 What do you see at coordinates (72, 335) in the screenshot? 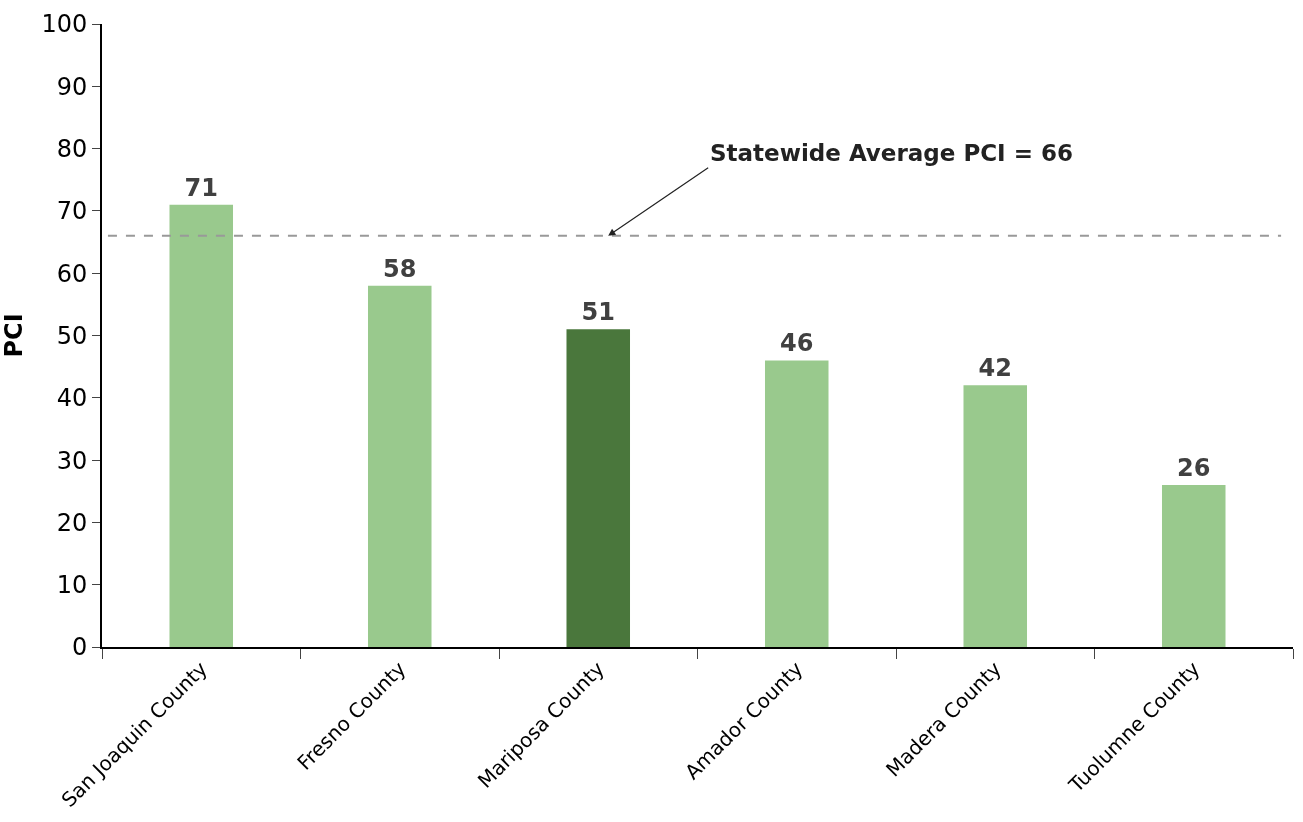
I see `y-tick-label: 50` at bounding box center [72, 335].